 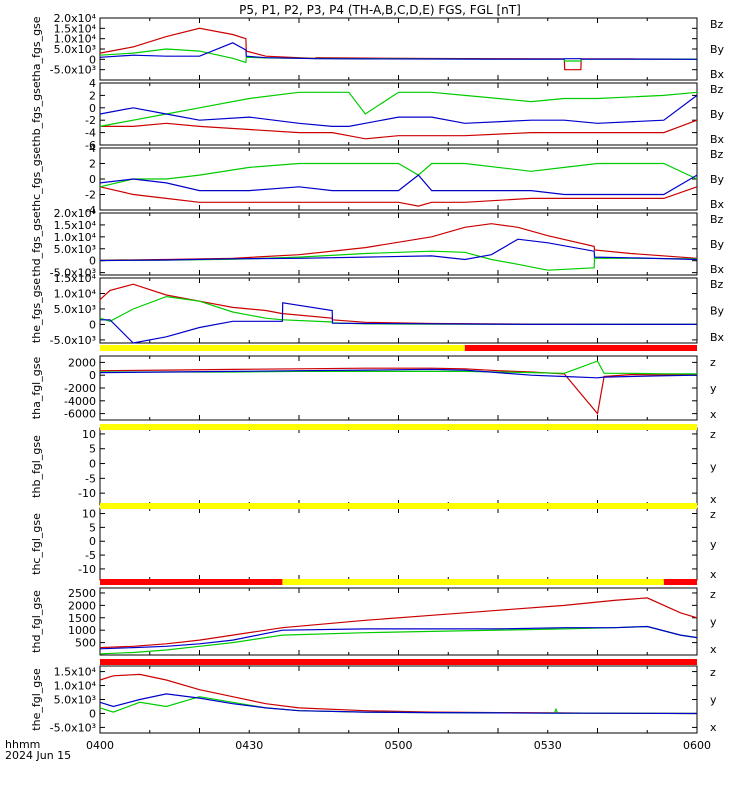 What do you see at coordinates (38, 755) in the screenshot?
I see `date-label: 2024 Jun 15` at bounding box center [38, 755].